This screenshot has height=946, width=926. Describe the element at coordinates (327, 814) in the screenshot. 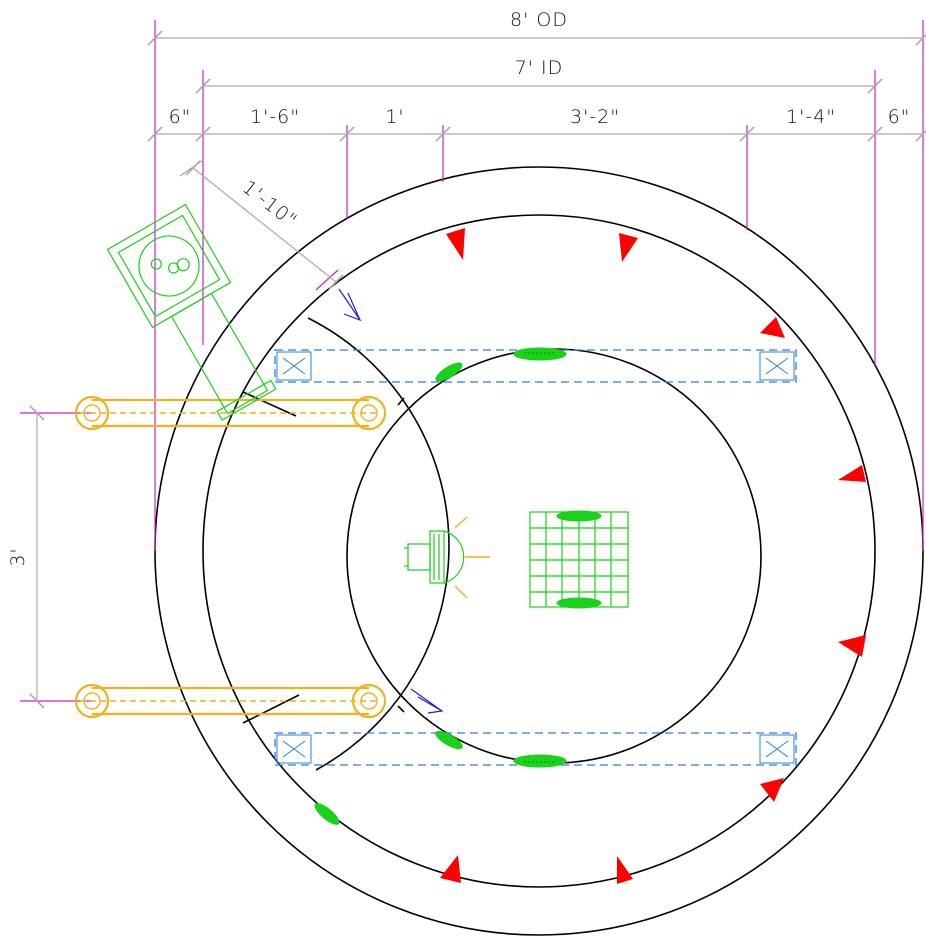

I see `fitting-outer-left` at that location.